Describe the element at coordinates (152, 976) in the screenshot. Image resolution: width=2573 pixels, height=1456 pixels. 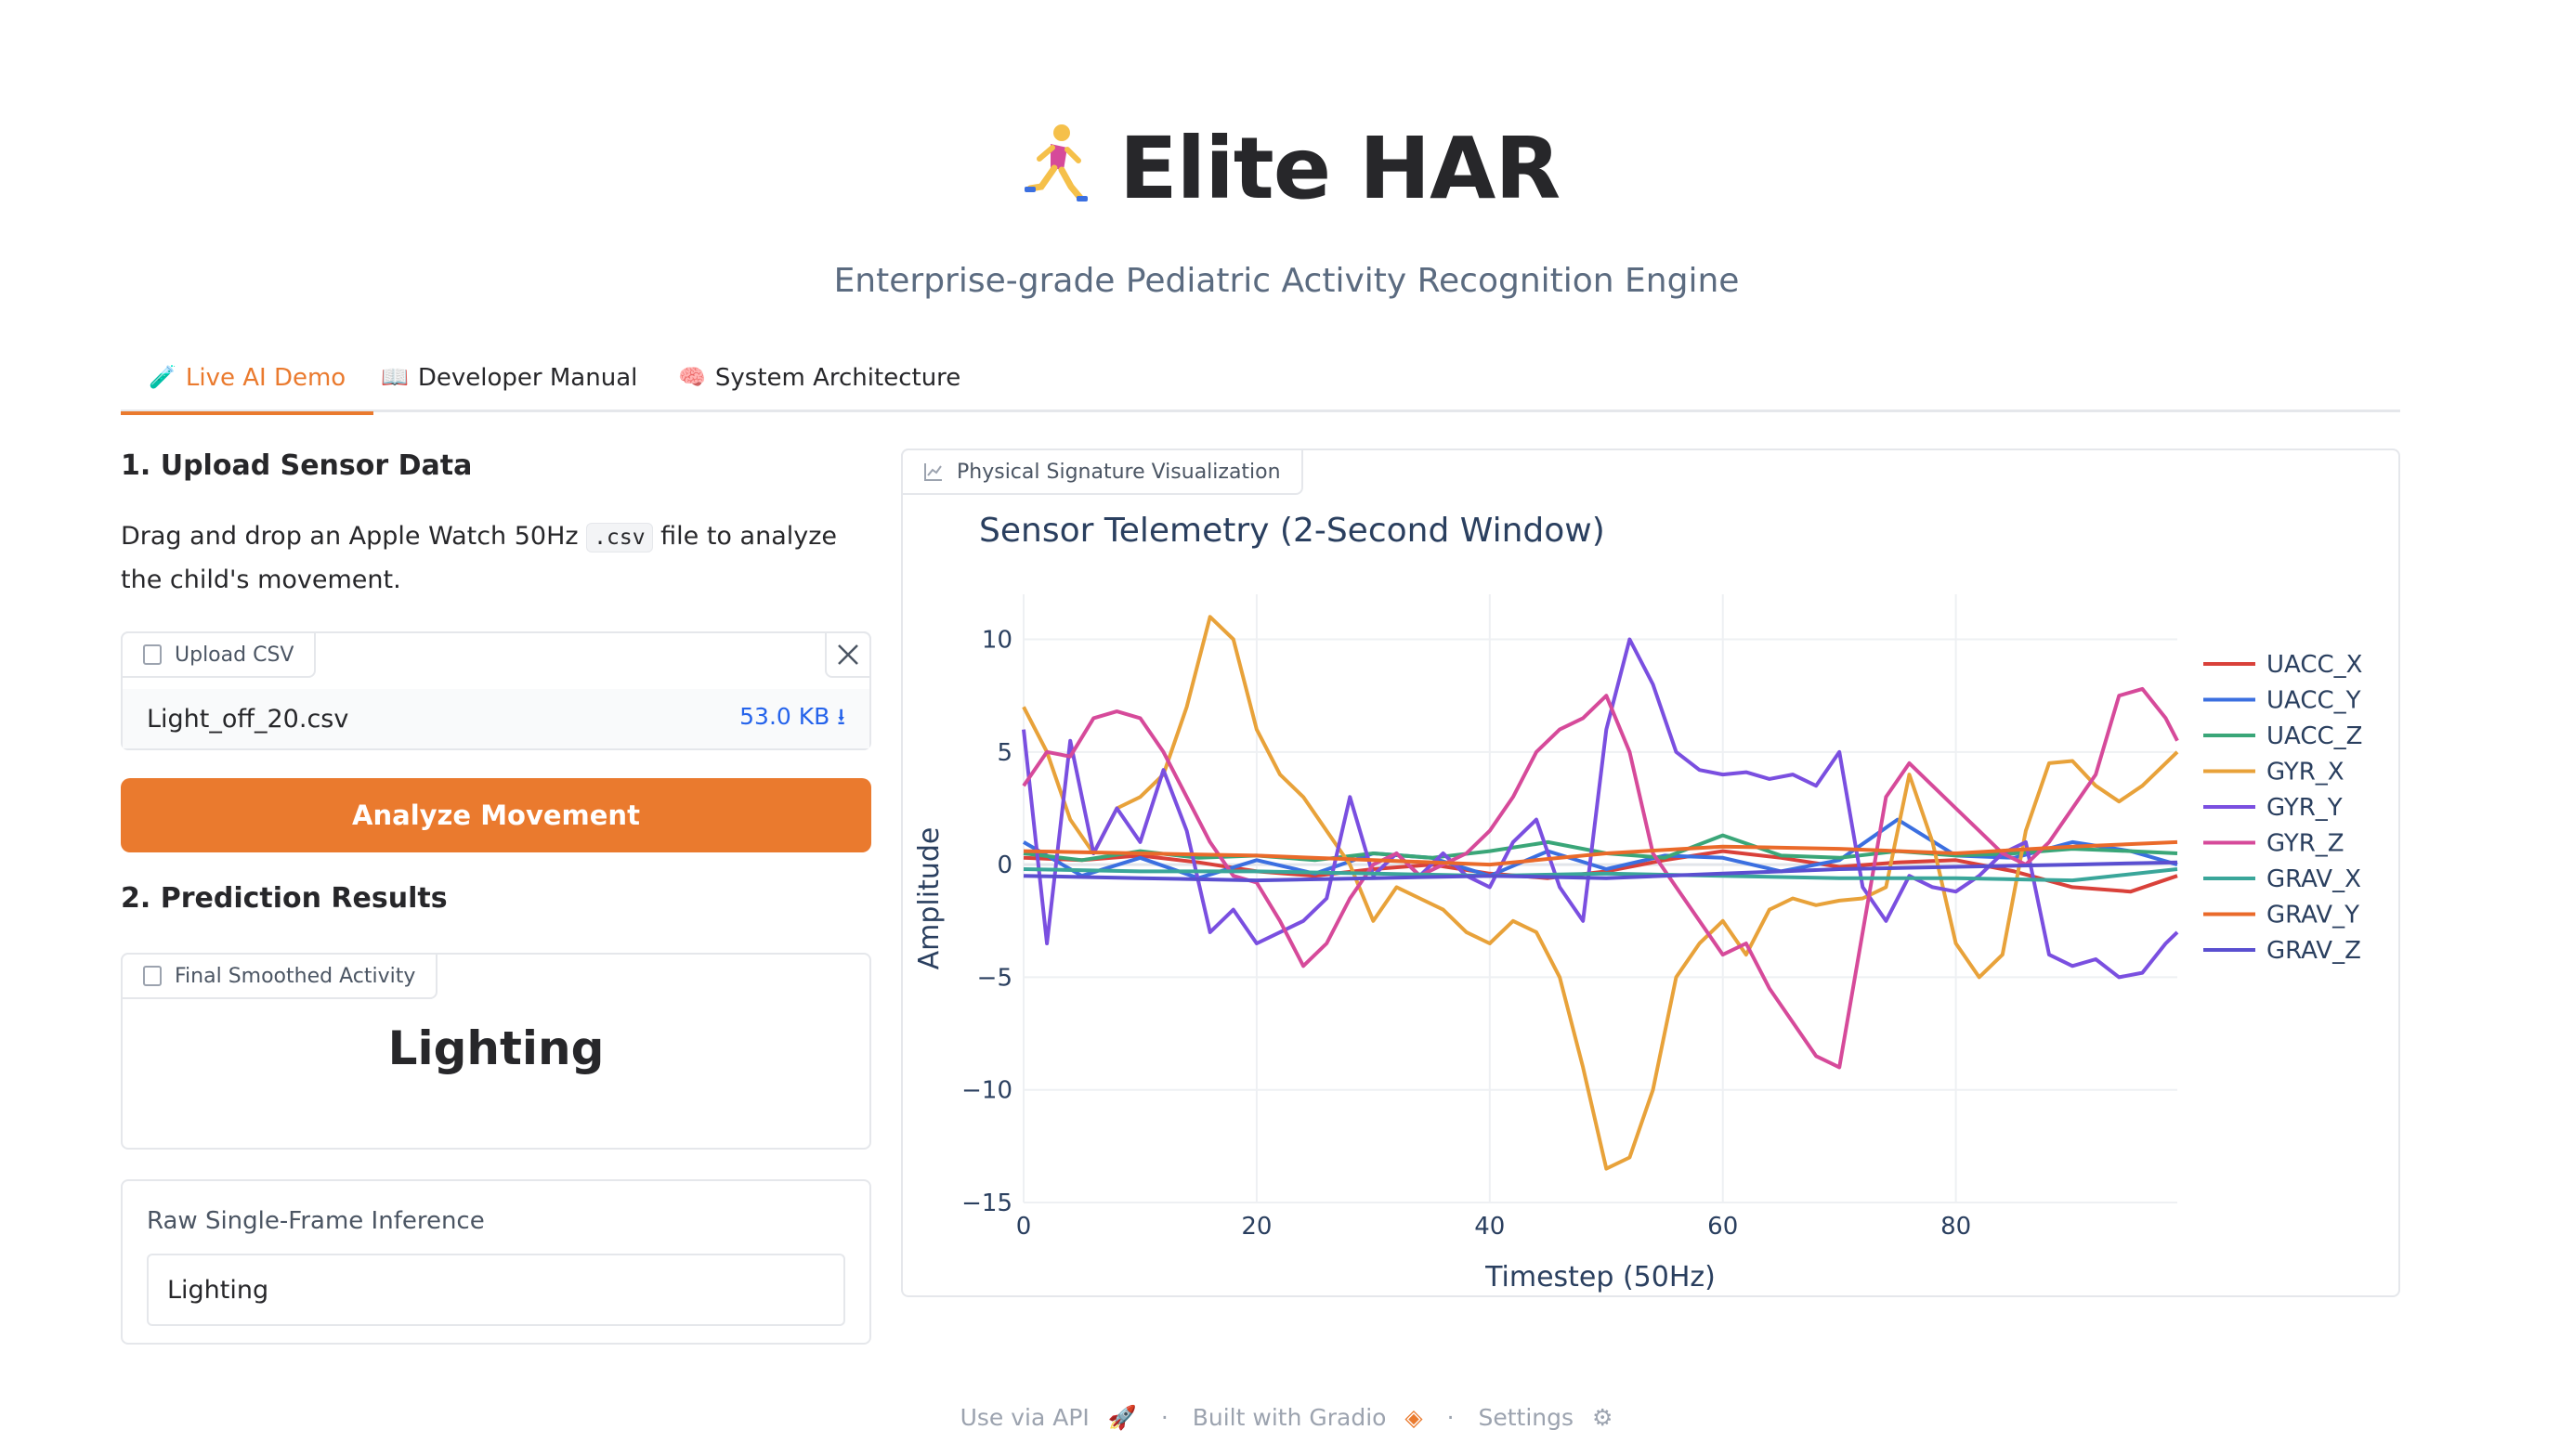
I see `label-icon` at that location.